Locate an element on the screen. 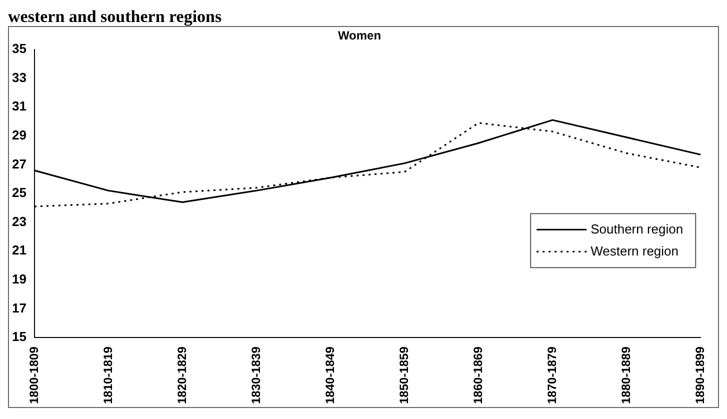 The height and width of the screenshot is (419, 727). legend-label: Southern region is located at coordinates (637, 228).